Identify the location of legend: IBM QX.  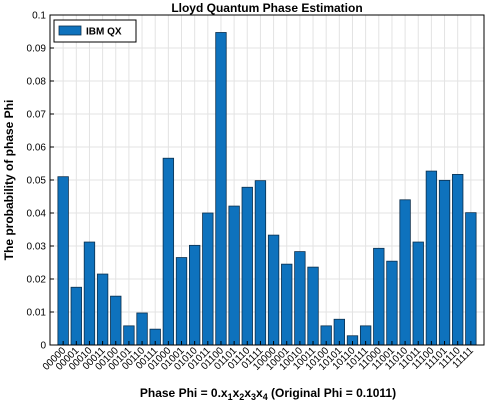
(95, 31).